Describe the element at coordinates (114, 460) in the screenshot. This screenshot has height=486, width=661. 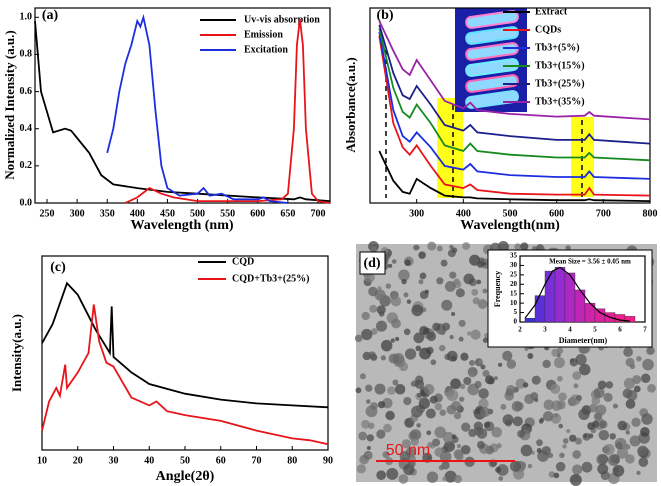
I see `x-tick-label: 30` at that location.